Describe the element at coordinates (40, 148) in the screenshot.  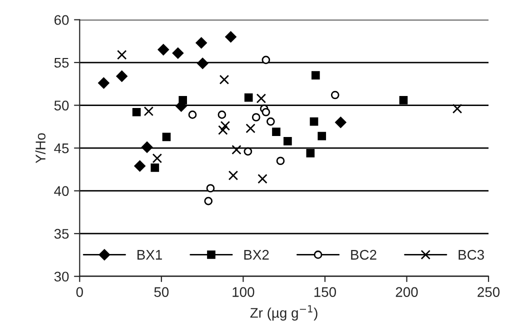
I see `y-axis-title: Y/Ho` at that location.